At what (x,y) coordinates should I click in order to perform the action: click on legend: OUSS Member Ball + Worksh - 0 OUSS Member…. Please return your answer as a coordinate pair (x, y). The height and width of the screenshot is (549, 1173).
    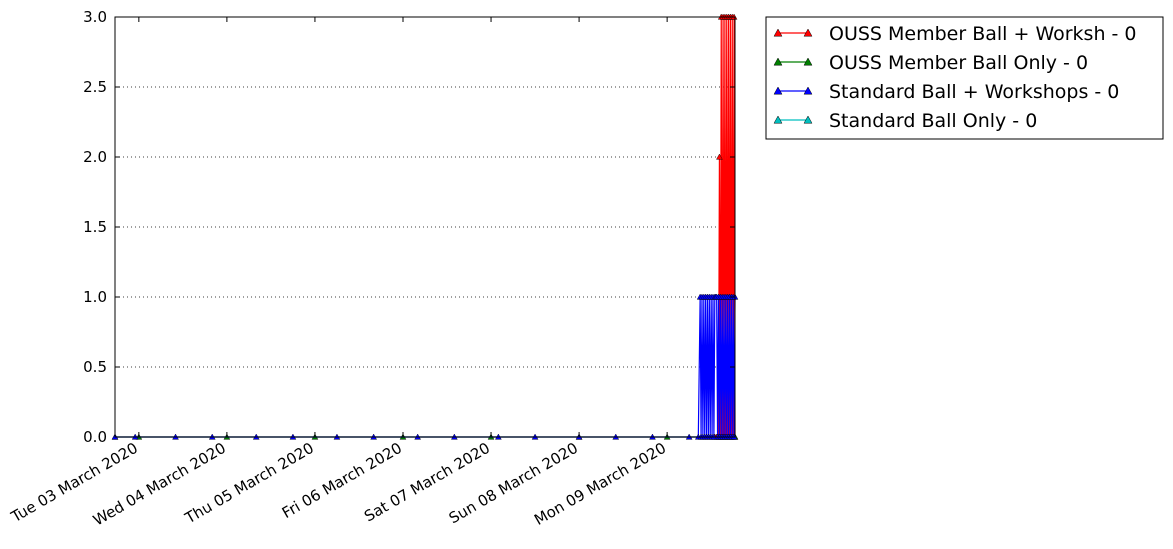
    Looking at the image, I should click on (964, 78).